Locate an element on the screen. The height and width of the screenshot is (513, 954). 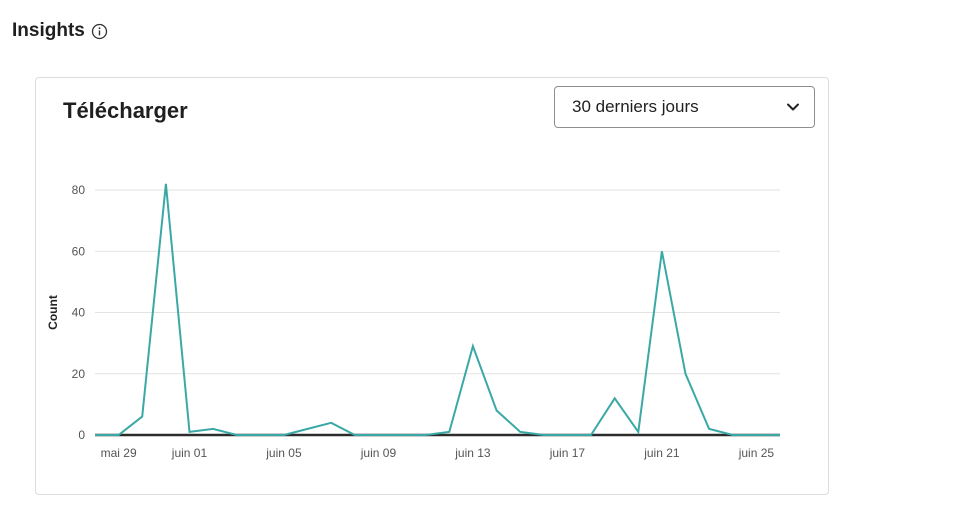
x-tick-label: juin 05 is located at coordinates (283, 453).